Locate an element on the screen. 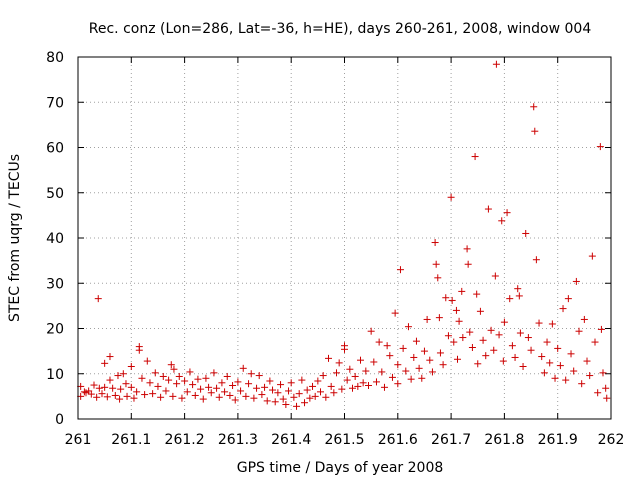  x-tick-label: 261.4 is located at coordinates (291, 440).